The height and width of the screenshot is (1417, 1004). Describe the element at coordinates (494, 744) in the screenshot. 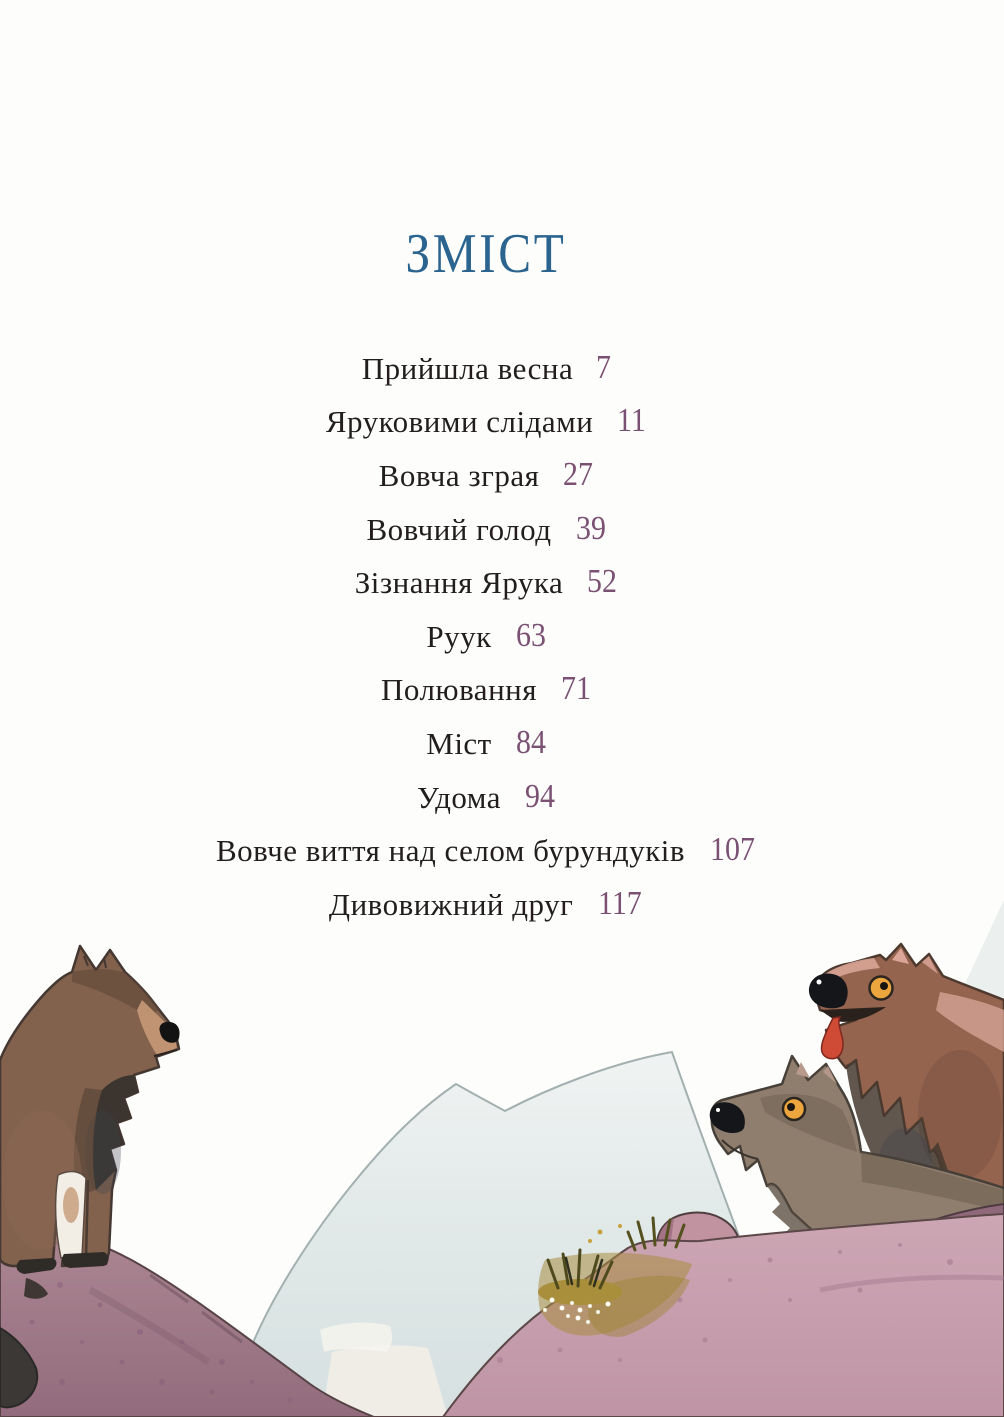

I see `toc-entry: Міст 84` at that location.